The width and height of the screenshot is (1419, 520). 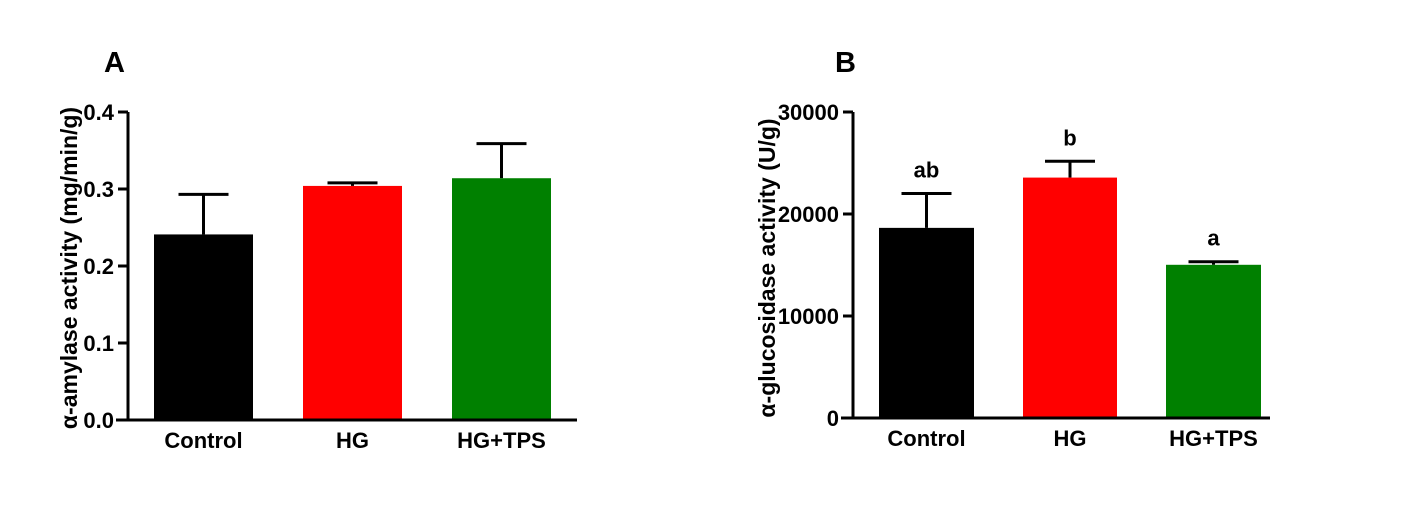 I want to click on panel-label-a: A, so click(x=114, y=63).